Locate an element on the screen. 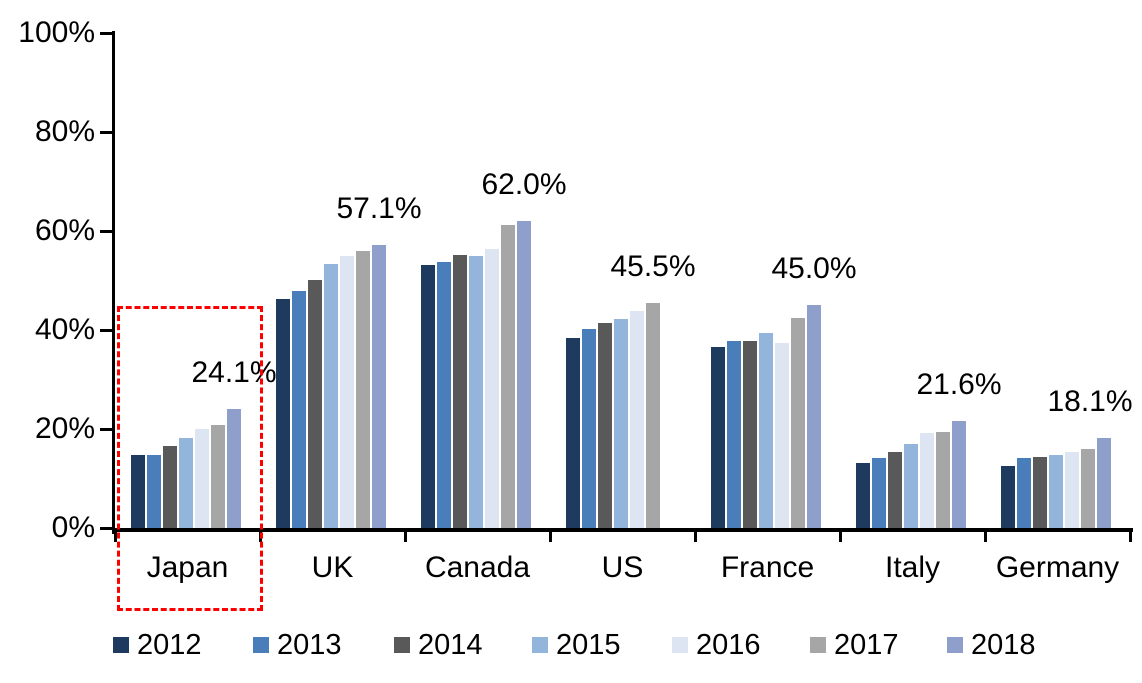 Image resolution: width=1142 pixels, height=683 pixels. bar-france-2018 is located at coordinates (814, 416).